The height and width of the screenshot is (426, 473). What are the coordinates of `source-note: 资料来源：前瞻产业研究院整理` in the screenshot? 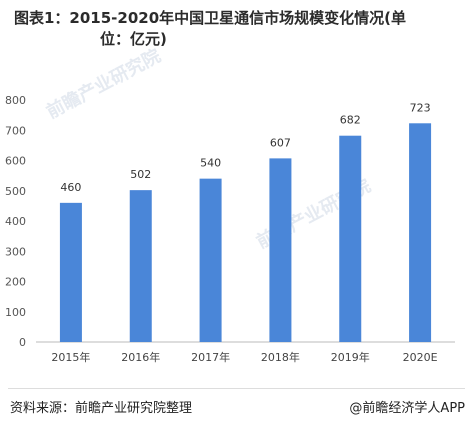 It's located at (101, 408).